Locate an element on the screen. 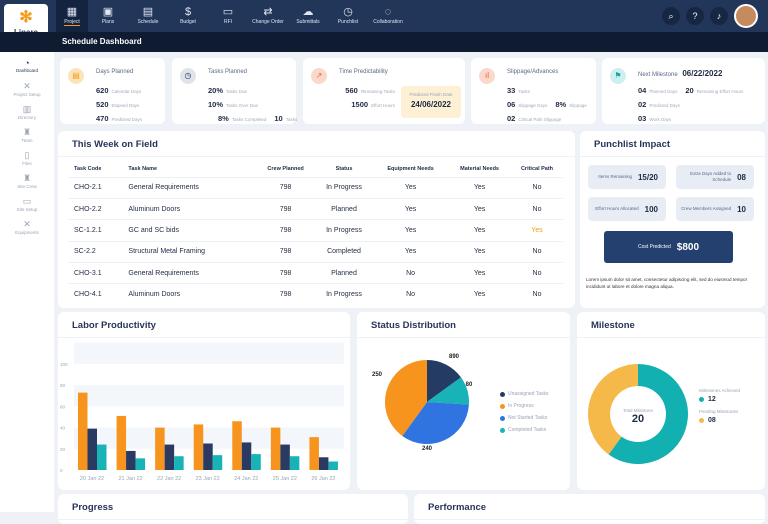  kpi-row: 560 Remaining Tasks is located at coordinates (370, 90).